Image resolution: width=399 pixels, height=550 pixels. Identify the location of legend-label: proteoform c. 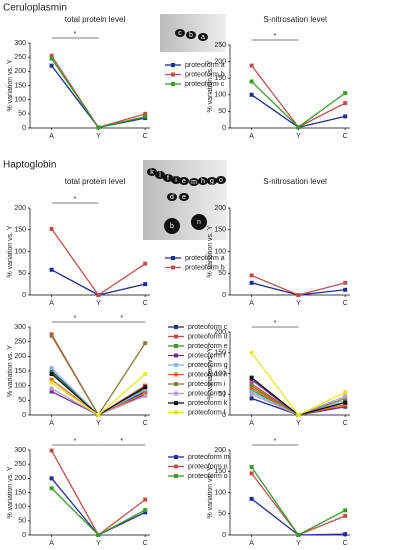
(208, 327).